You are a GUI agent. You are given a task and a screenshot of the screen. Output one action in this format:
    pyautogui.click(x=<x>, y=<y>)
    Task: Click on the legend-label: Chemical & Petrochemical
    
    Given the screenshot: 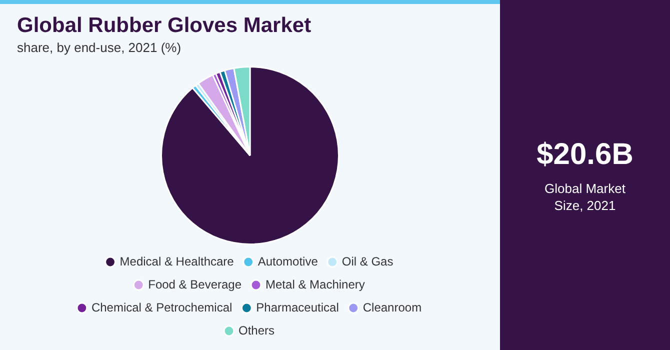 What is the action you would take?
    pyautogui.click(x=161, y=307)
    